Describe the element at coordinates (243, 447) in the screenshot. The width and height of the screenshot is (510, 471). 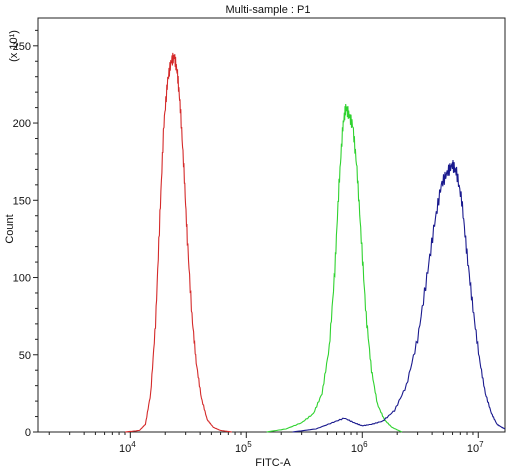
I see `x-tick-label: 10⁵` at that location.